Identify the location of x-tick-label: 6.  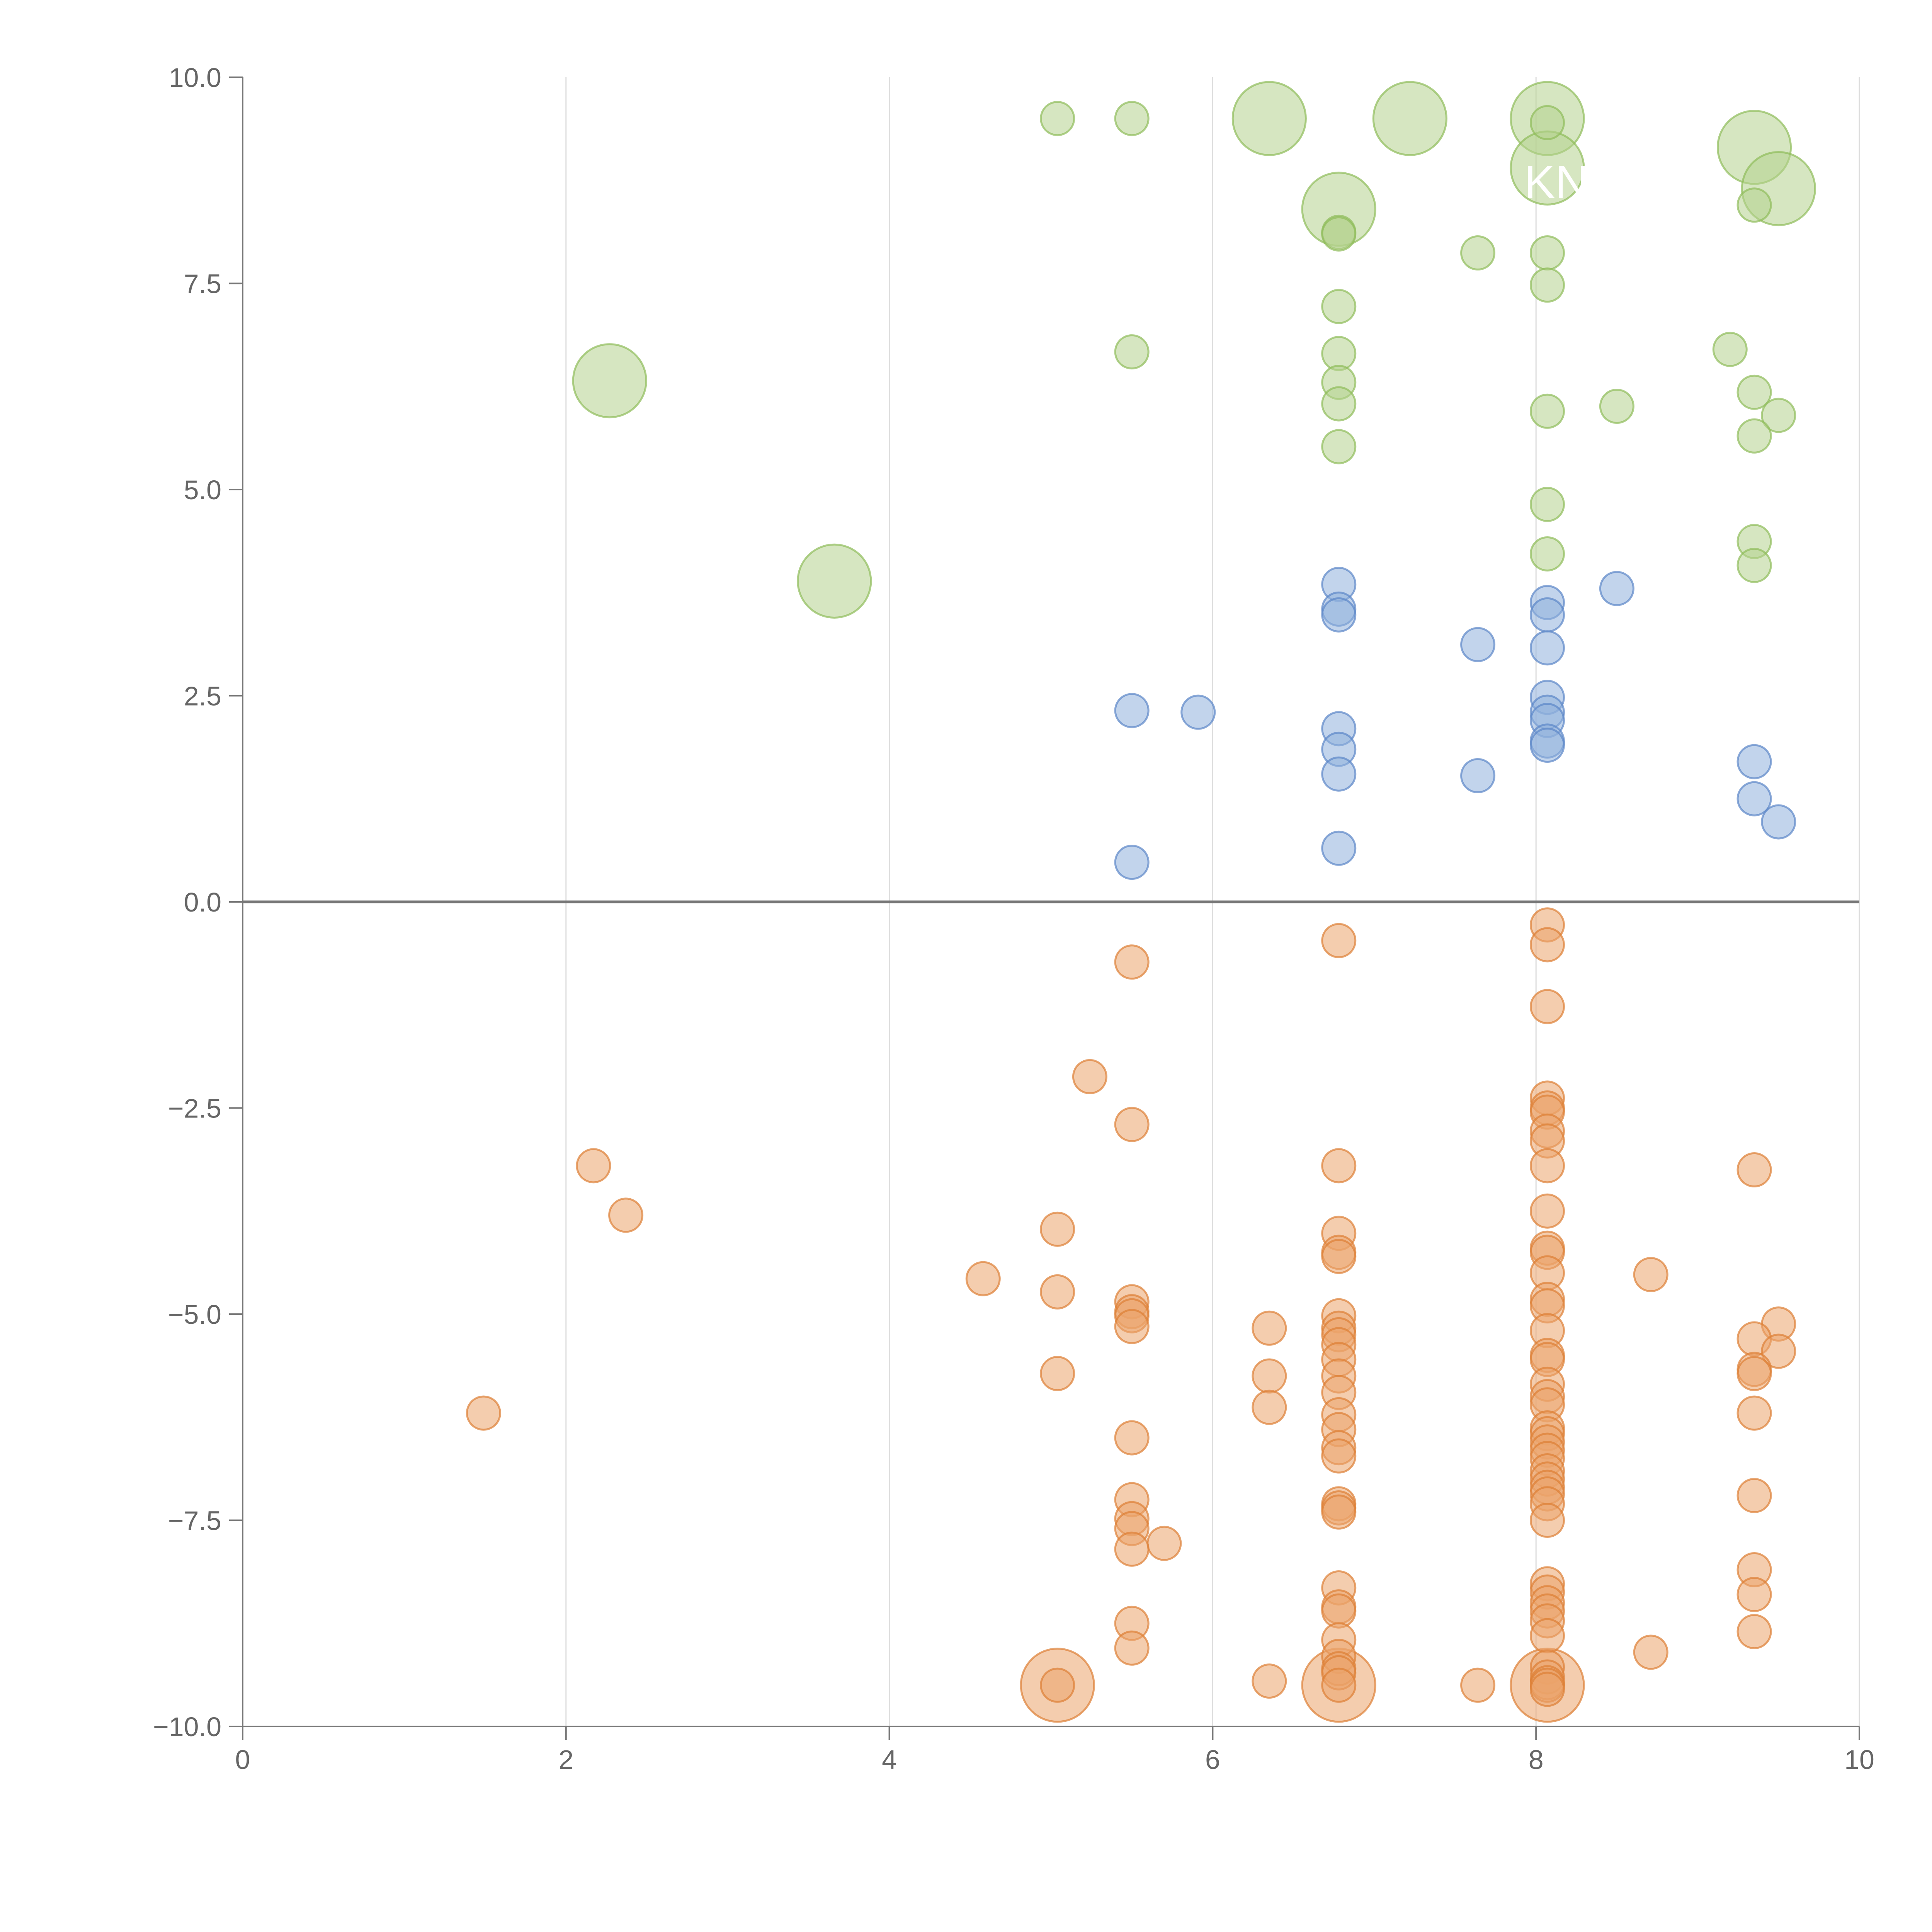
(1212, 1760).